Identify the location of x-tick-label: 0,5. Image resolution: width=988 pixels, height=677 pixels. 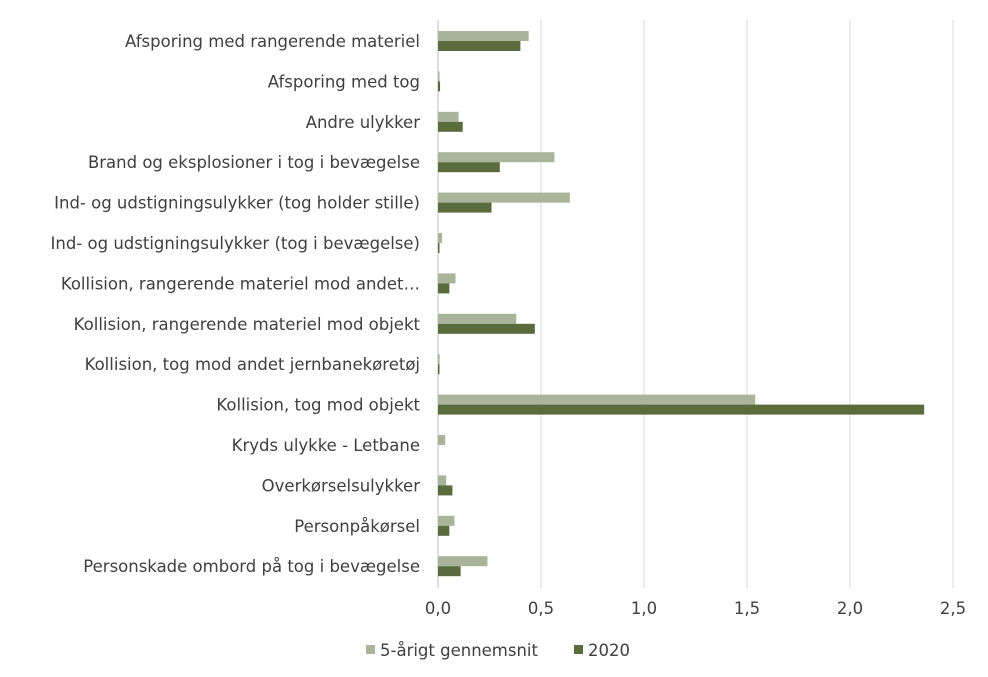
(541, 608).